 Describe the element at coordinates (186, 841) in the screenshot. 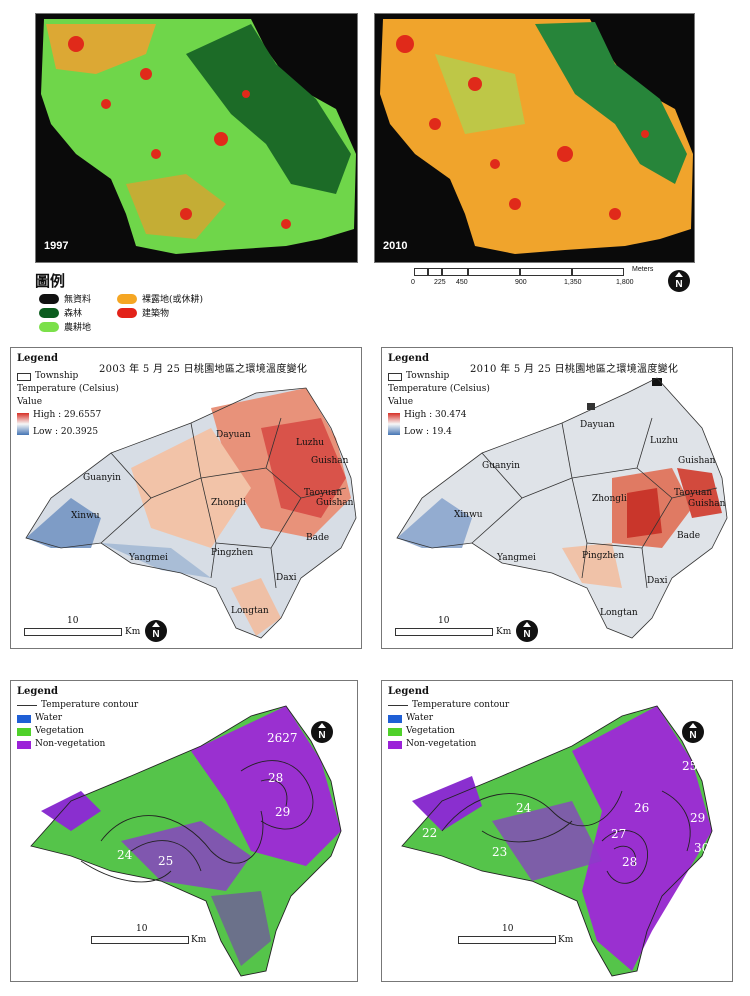

I see `contour-map-left-graphic` at that location.